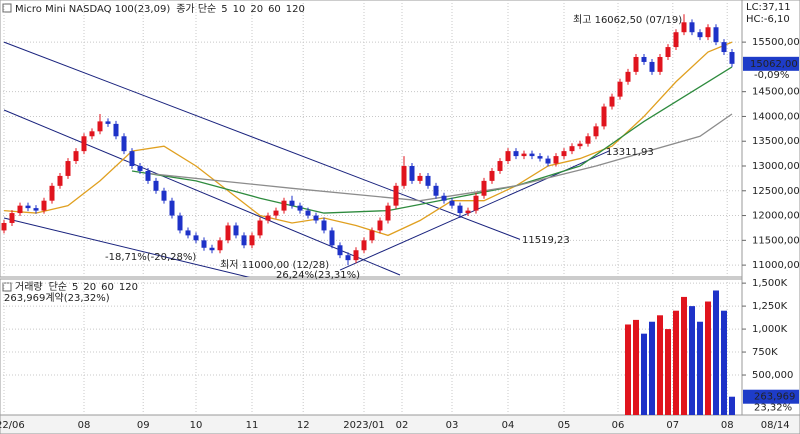 The width and height of the screenshot is (800, 434). I want to click on x-tick-label: 03, so click(452, 425).